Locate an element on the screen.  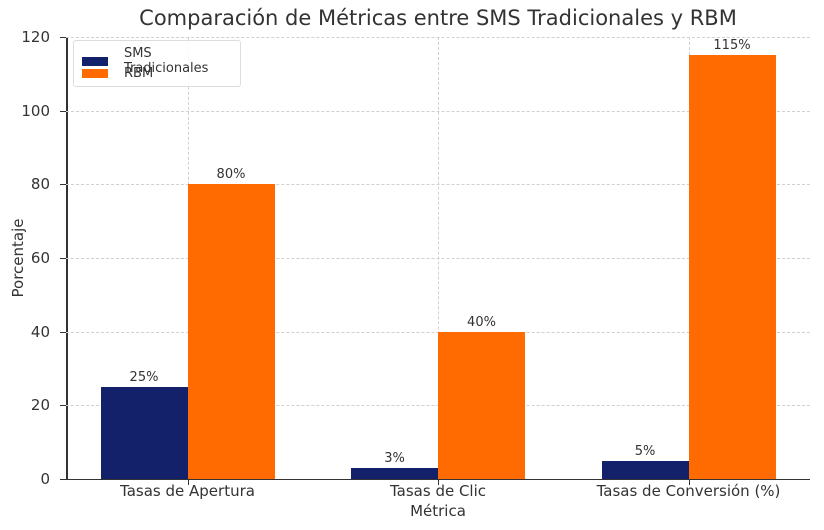
y-tick-label: 80 is located at coordinates (40, 184).